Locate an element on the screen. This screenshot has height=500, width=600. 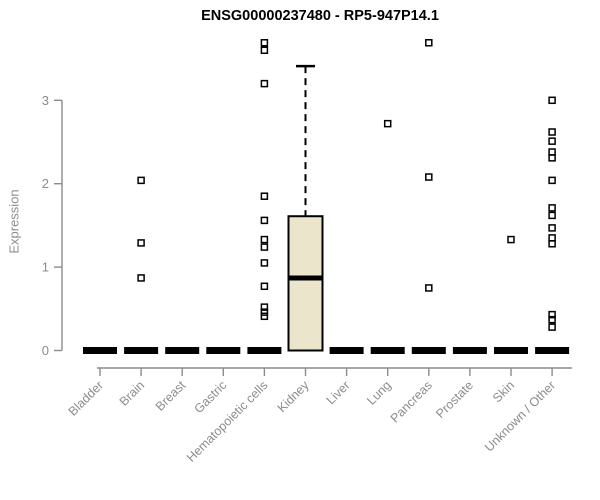
box-collapsed-breast is located at coordinates (182, 350).